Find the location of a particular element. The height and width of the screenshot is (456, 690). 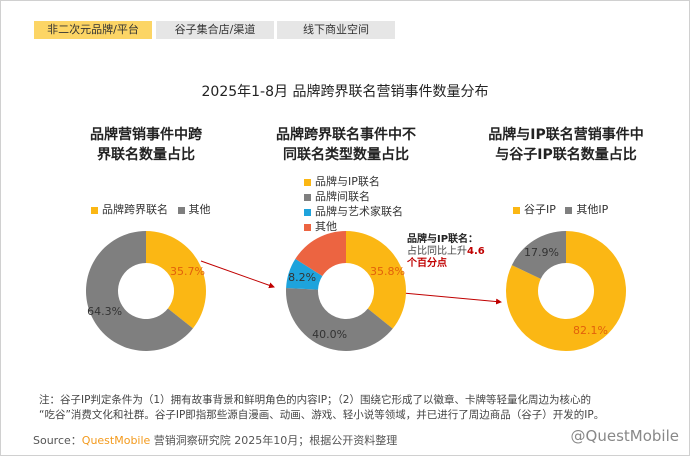

annotation-head: 品牌与IP联名： is located at coordinates (443, 239).